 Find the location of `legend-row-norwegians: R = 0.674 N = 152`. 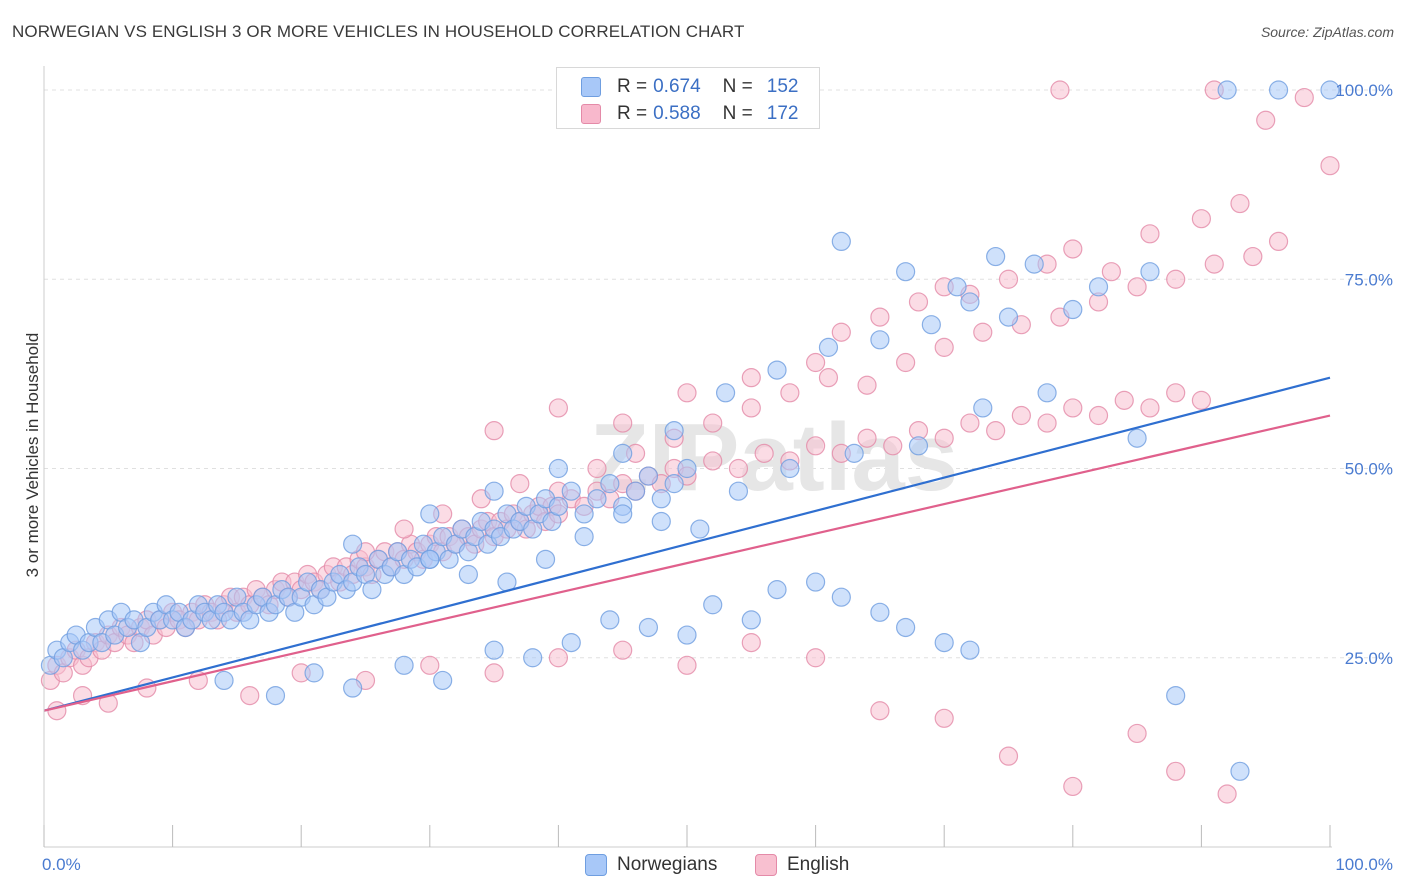

legend-row-norwegians: R = 0.674 N = 152 is located at coordinates (689, 87).